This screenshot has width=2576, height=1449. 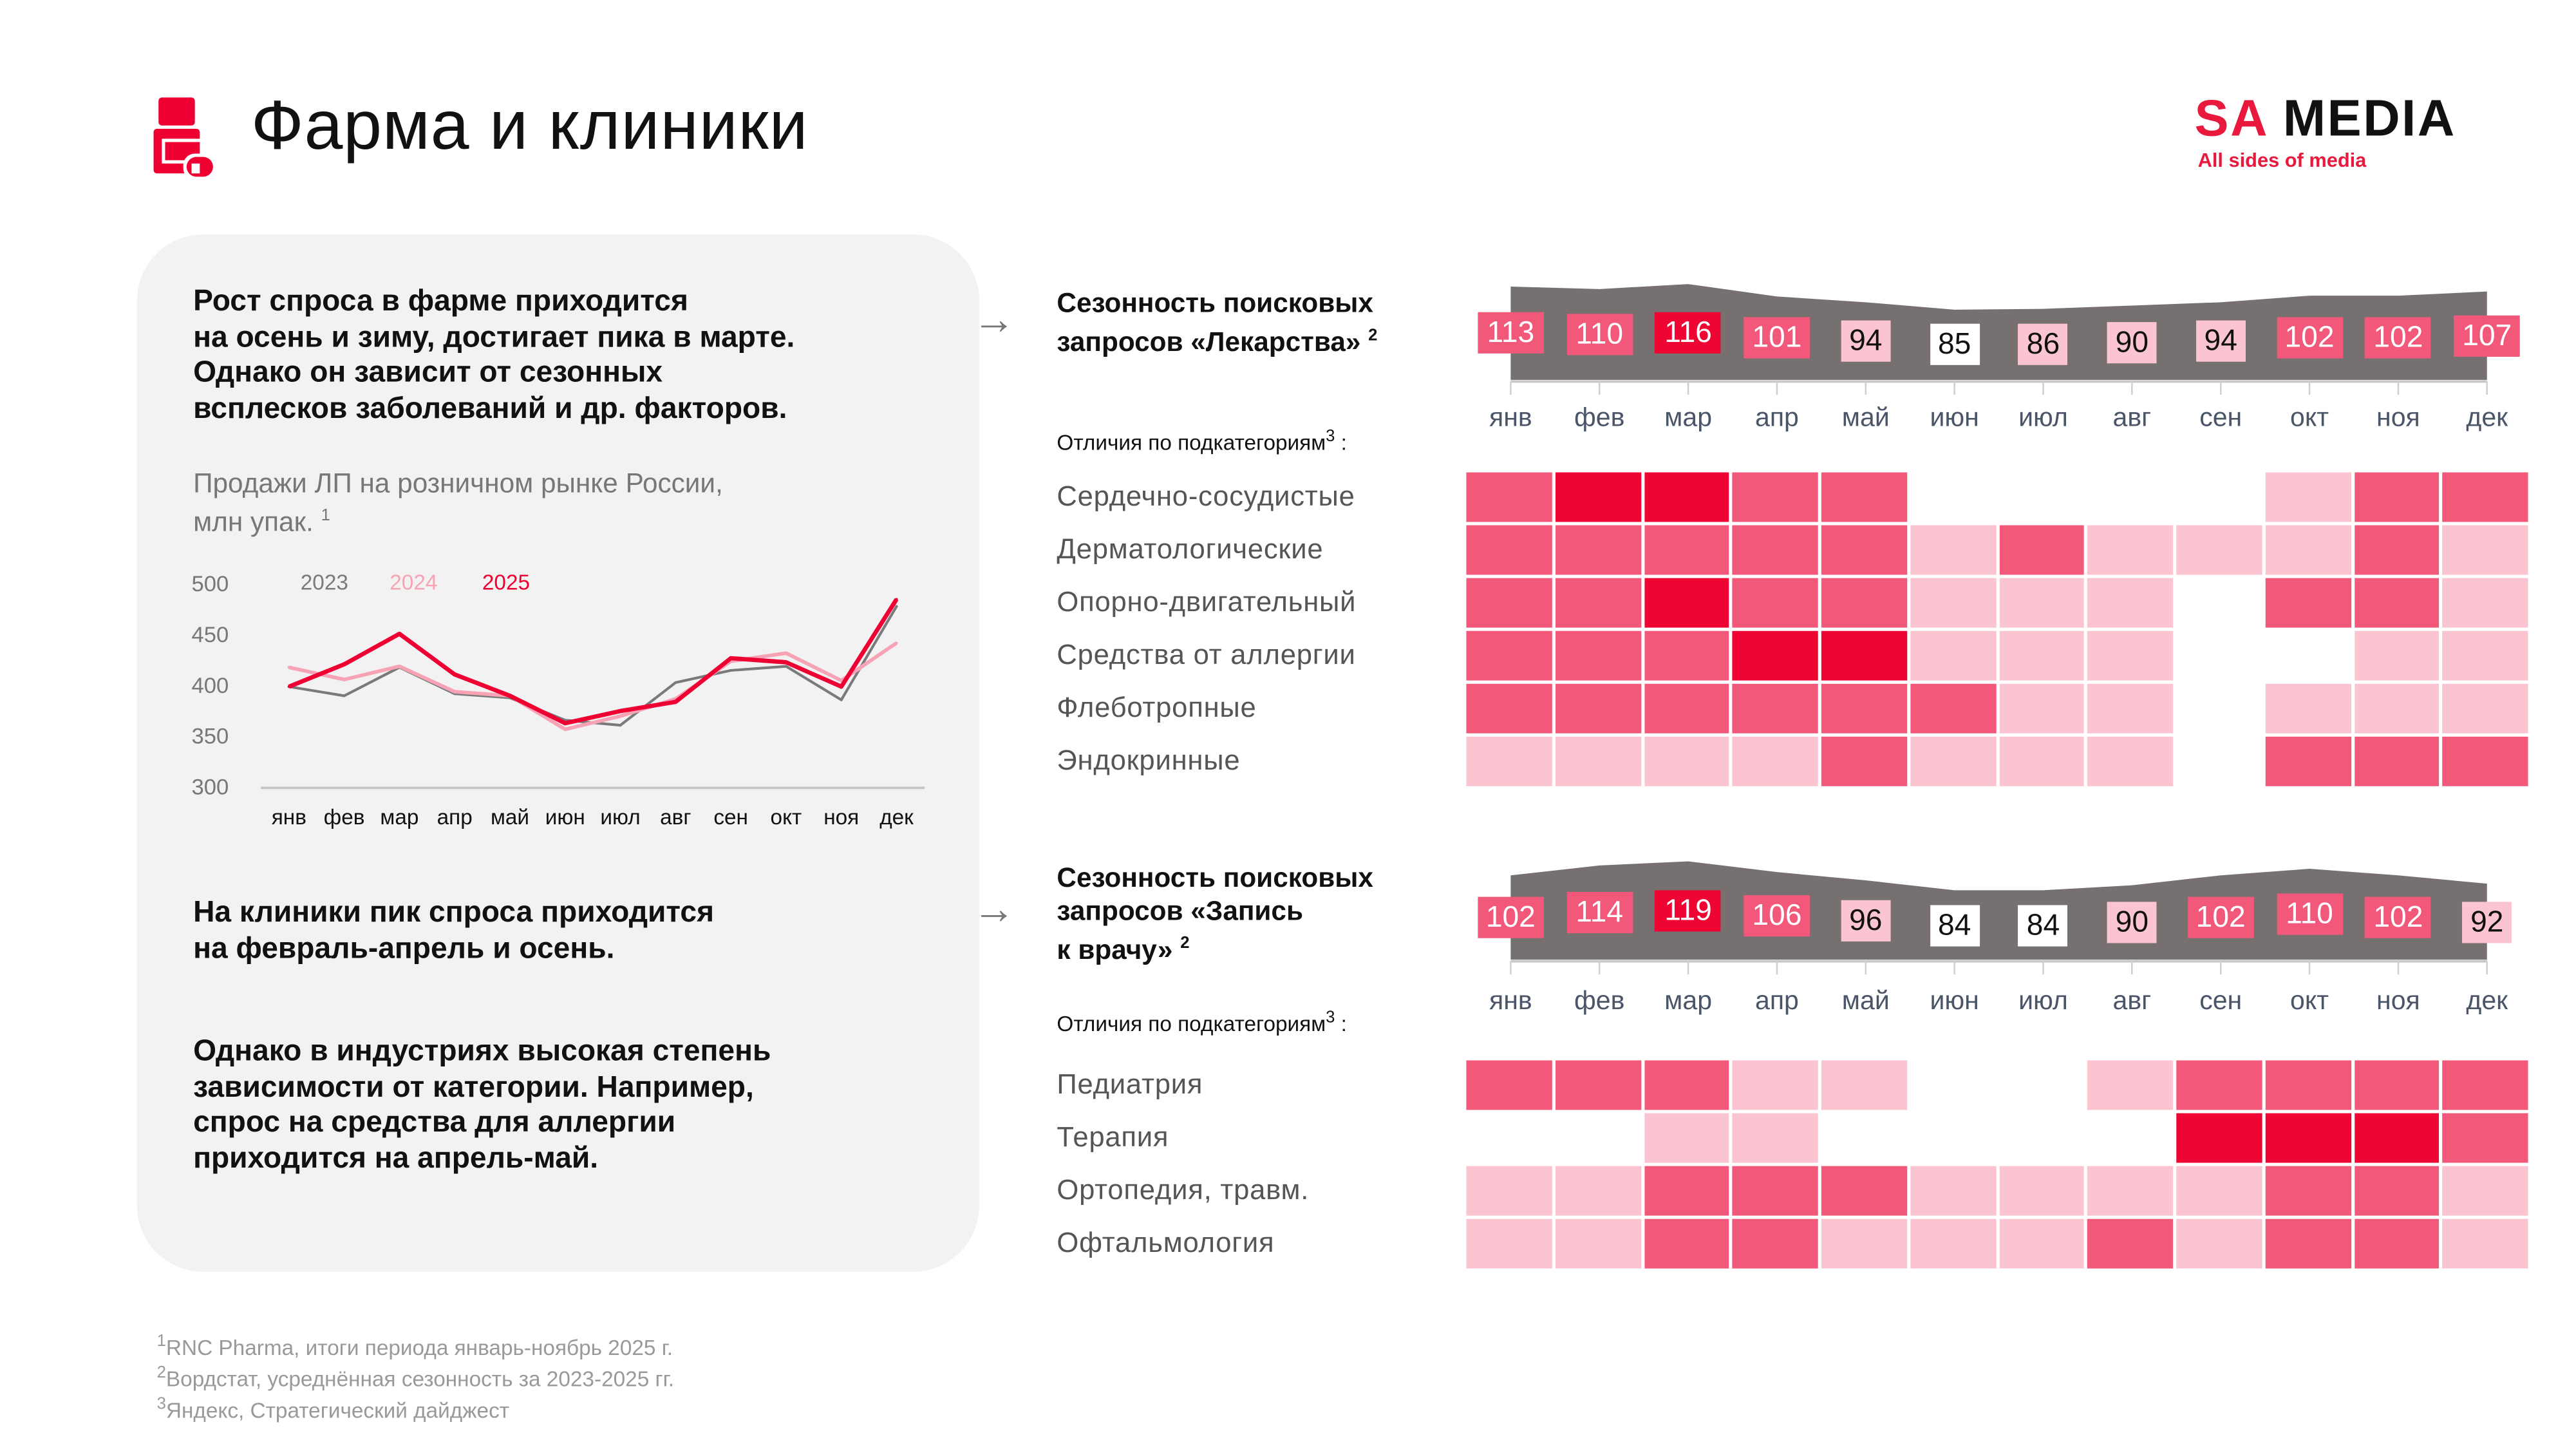 I want to click on legend-entry: 2025, so click(x=506, y=583).